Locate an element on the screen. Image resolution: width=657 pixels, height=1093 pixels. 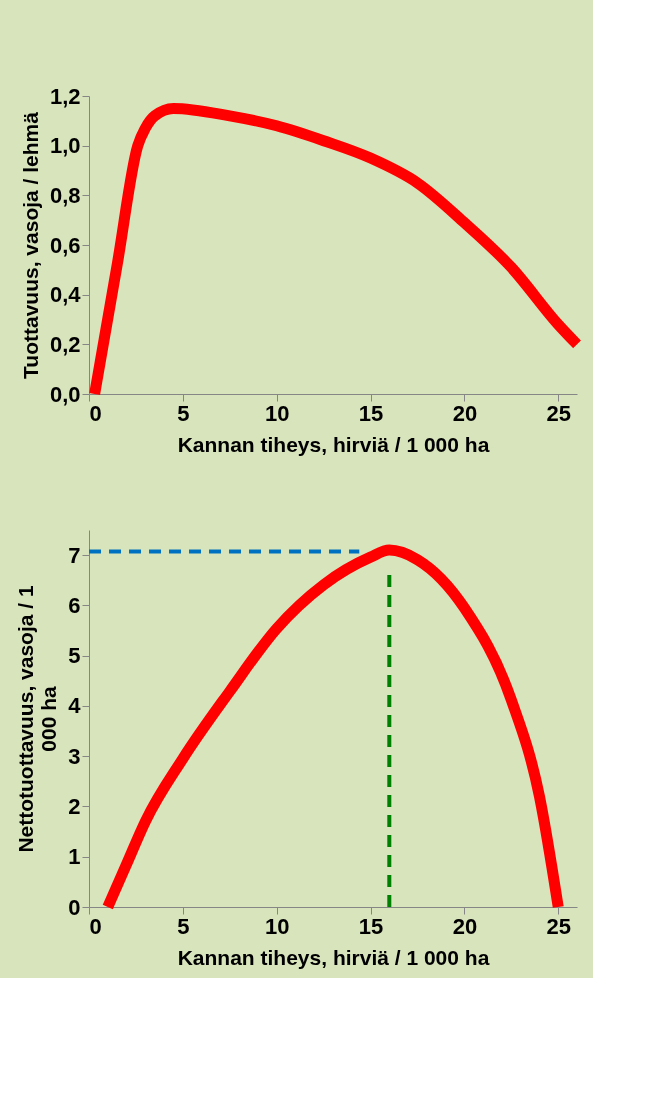
y-tick-label: 0,4 is located at coordinates (65, 295).